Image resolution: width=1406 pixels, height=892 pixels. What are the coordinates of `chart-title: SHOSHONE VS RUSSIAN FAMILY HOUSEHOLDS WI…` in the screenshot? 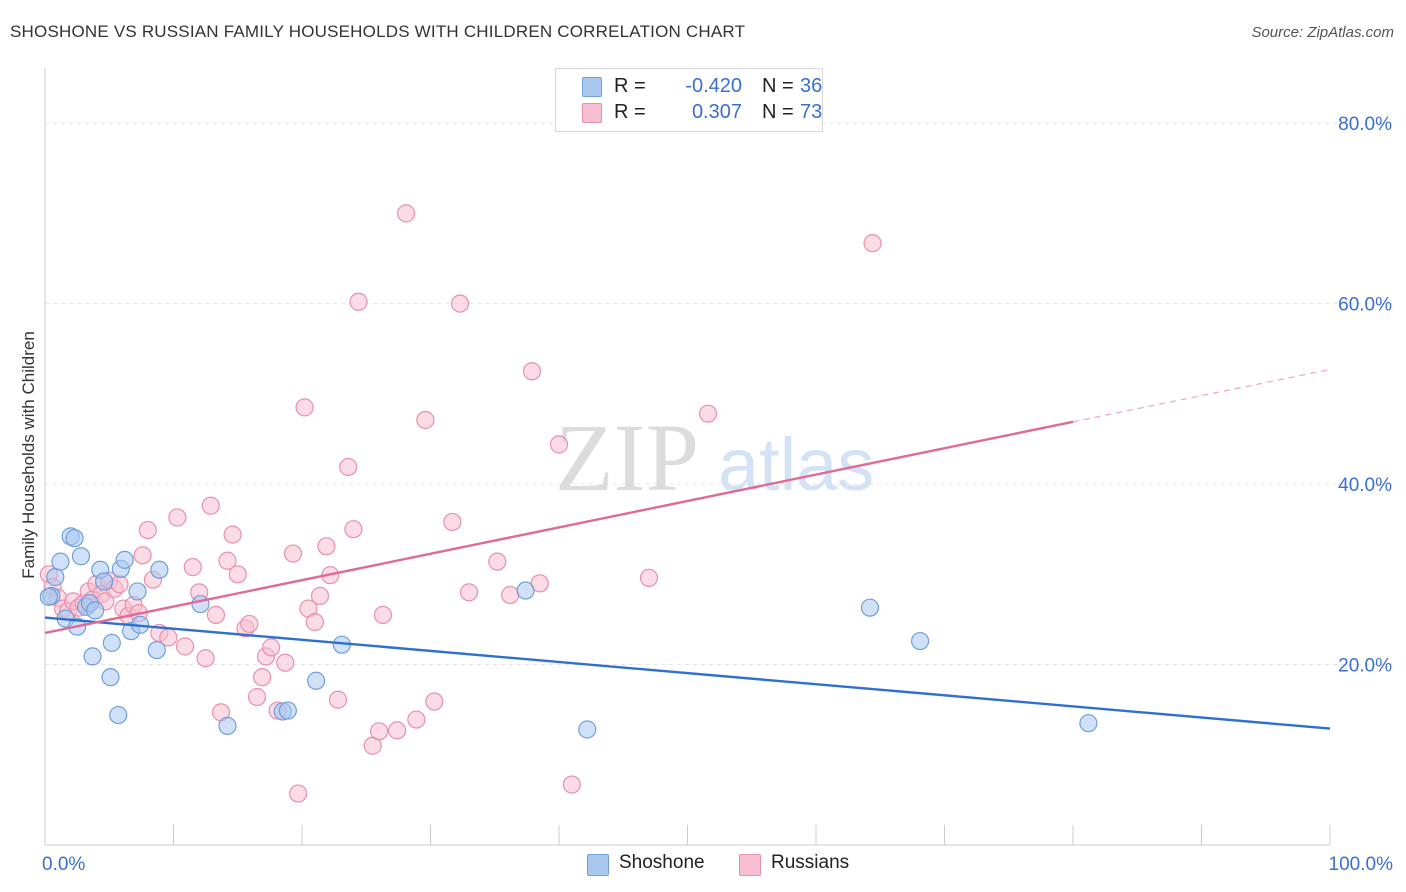 It's located at (378, 31).